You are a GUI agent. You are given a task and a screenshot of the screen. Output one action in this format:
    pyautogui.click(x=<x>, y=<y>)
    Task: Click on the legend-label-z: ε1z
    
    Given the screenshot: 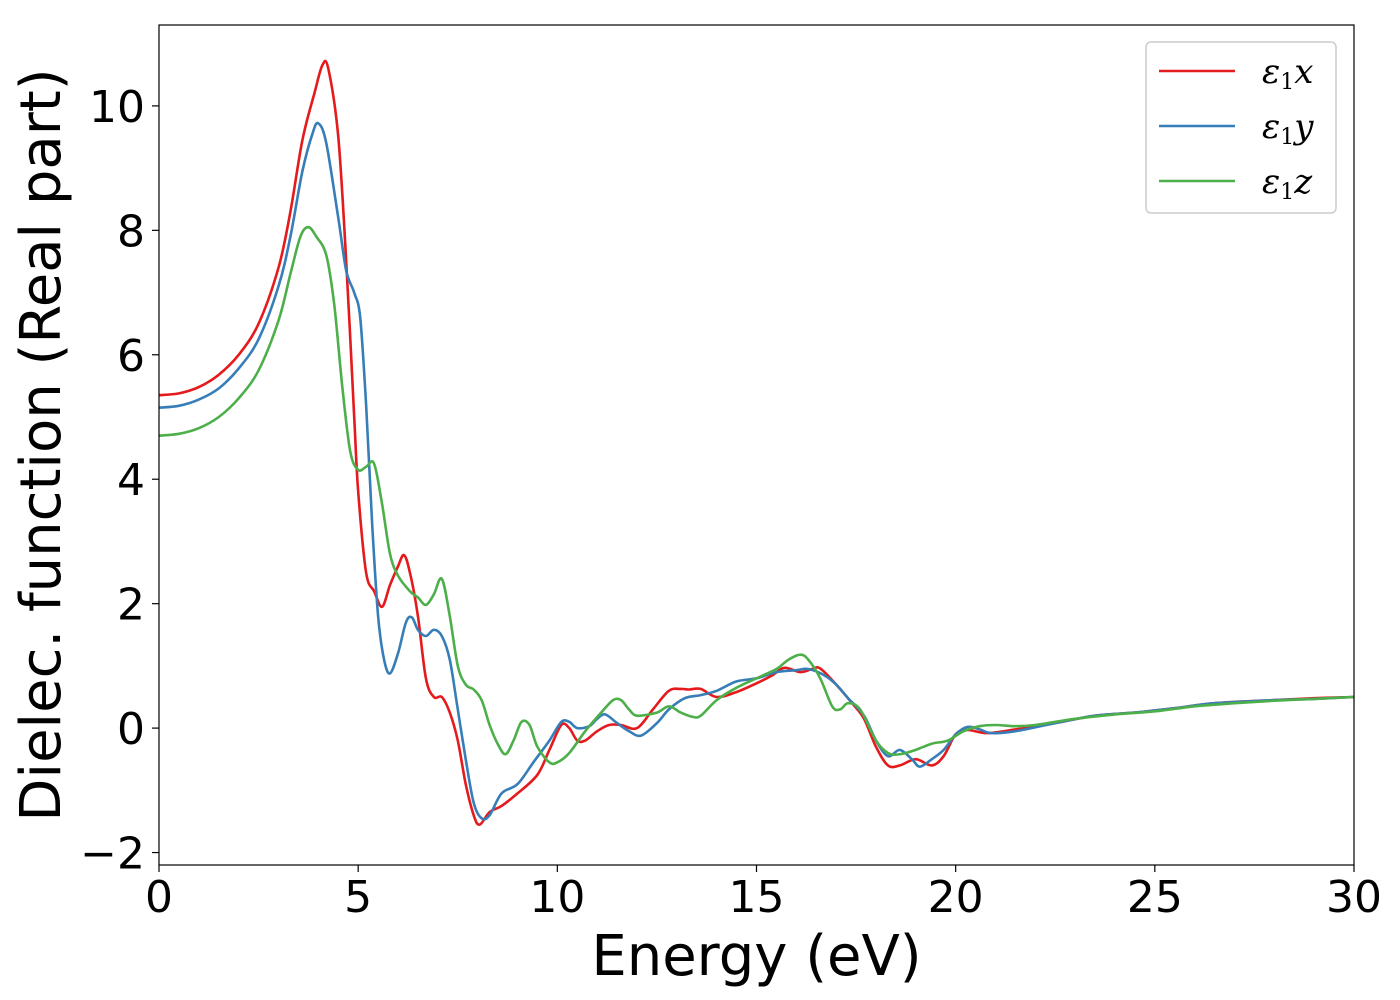 What is the action you would take?
    pyautogui.click(x=1287, y=183)
    